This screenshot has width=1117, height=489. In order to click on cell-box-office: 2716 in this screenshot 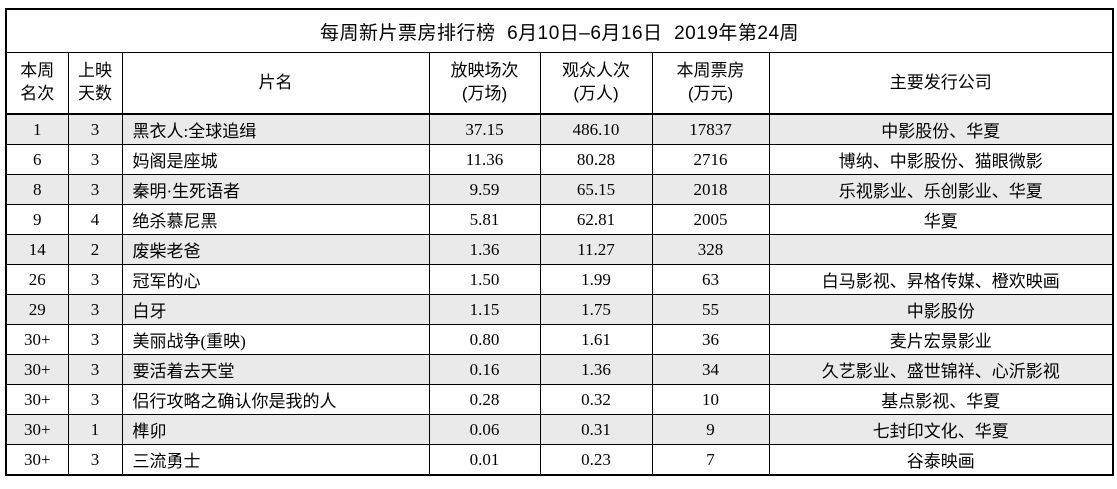, I will do `click(710, 159)`.